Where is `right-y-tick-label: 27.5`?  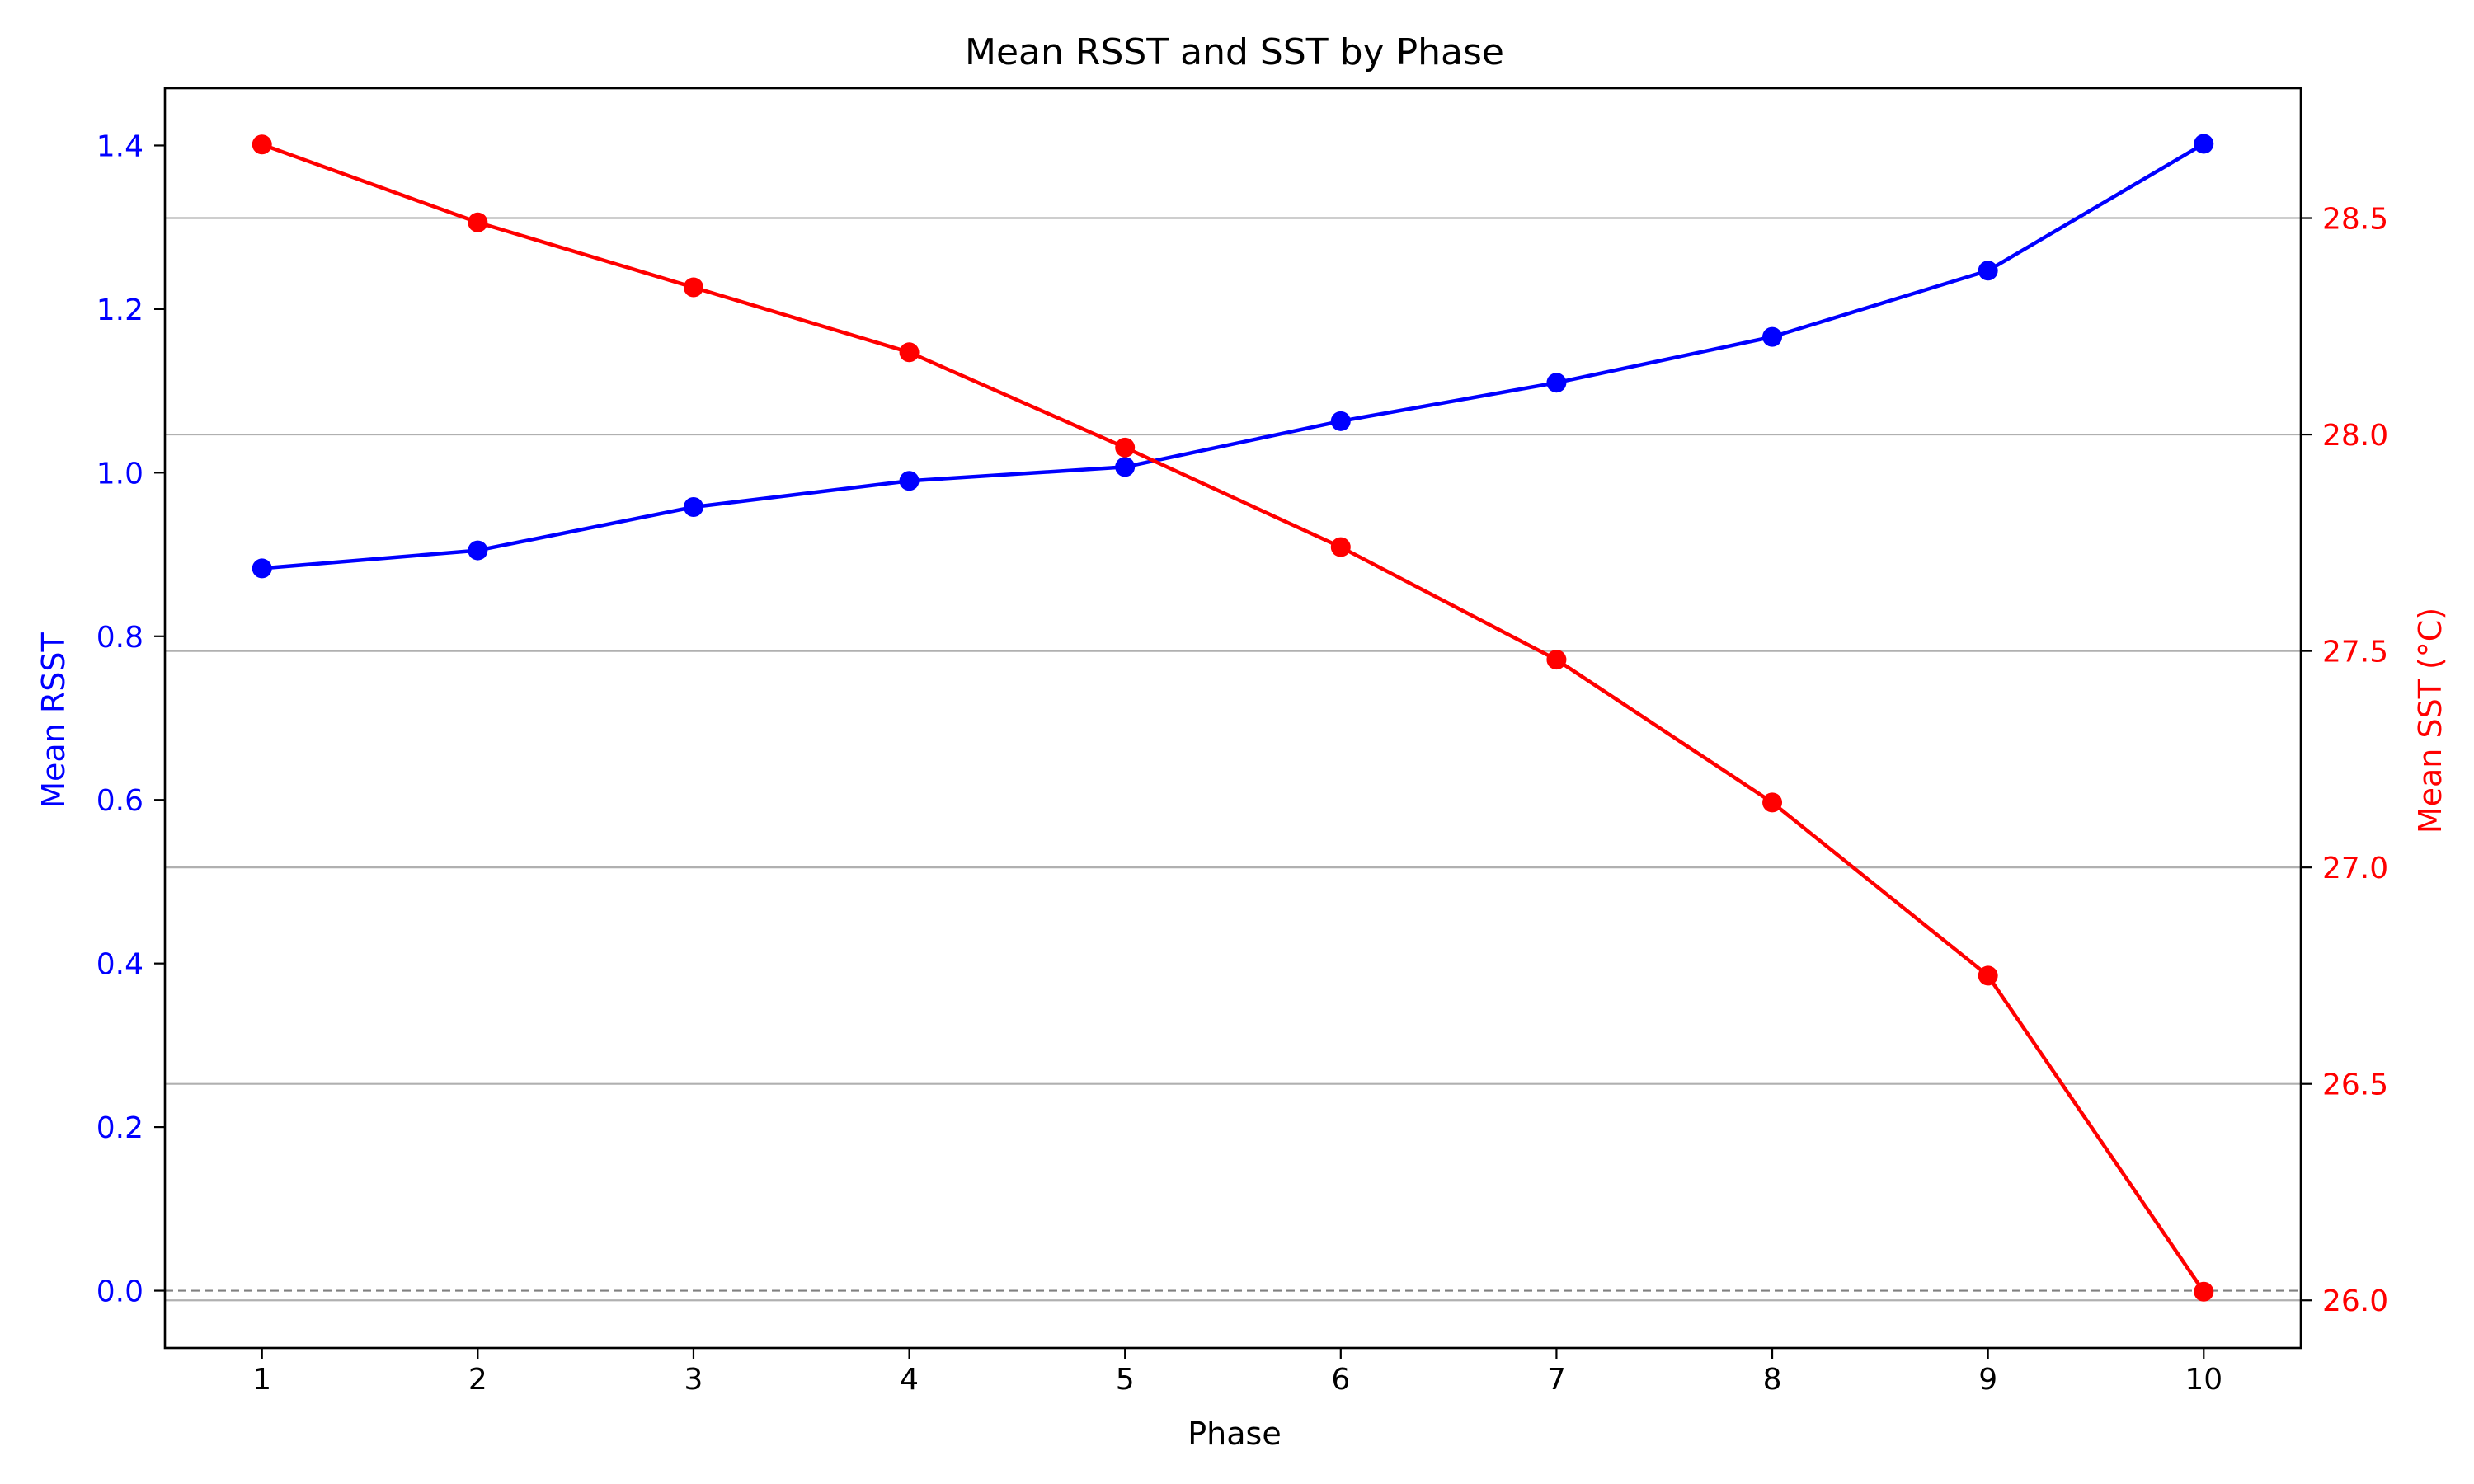 right-y-tick-label: 27.5 is located at coordinates (2355, 652).